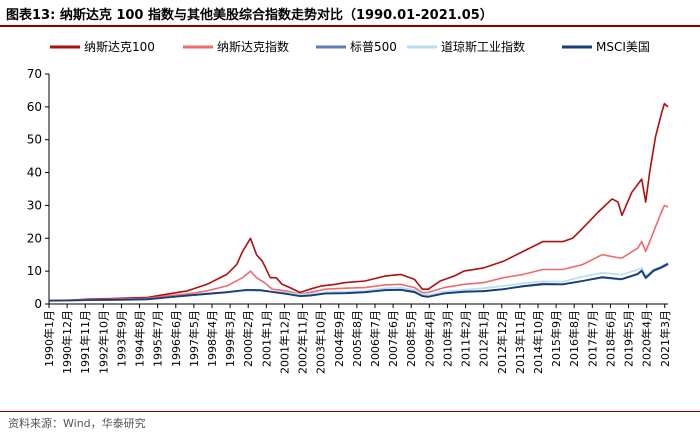 This screenshot has width=700, height=433. I want to click on legend-label-3: 道琼斯工业指数, so click(483, 46).